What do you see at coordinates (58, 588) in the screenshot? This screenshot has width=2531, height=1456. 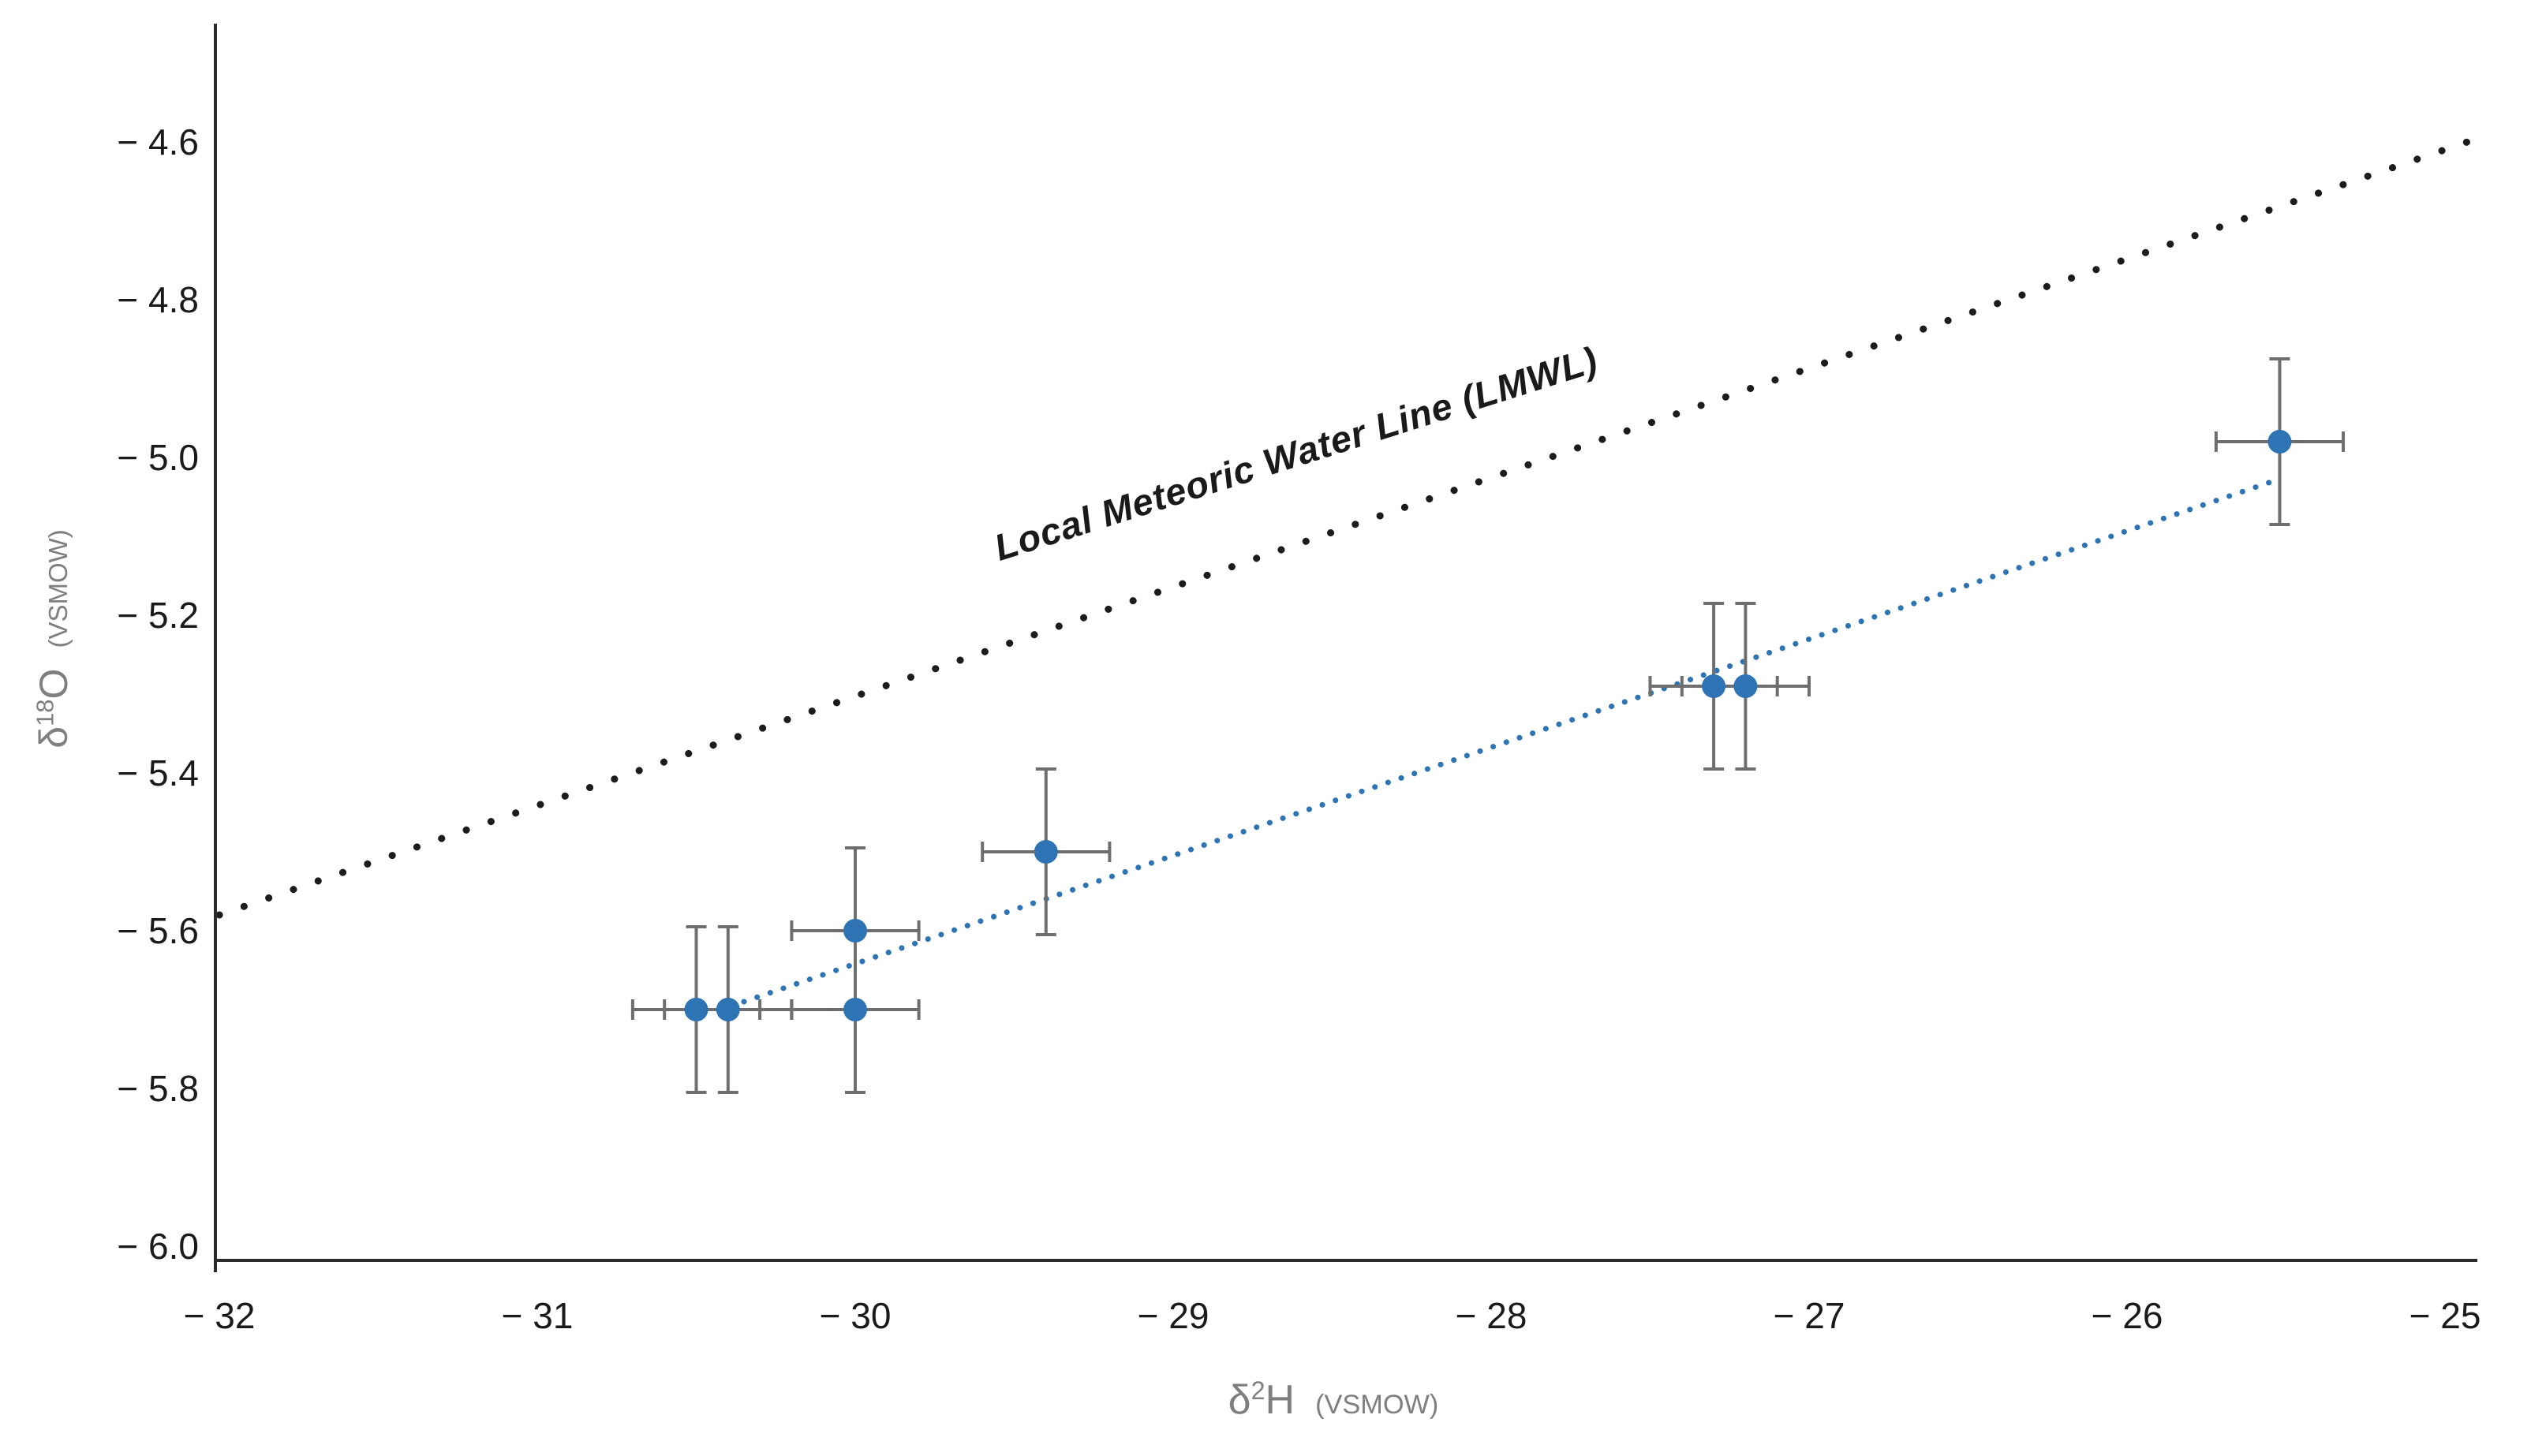 I see `y-axis-units: (VSMOW)` at bounding box center [58, 588].